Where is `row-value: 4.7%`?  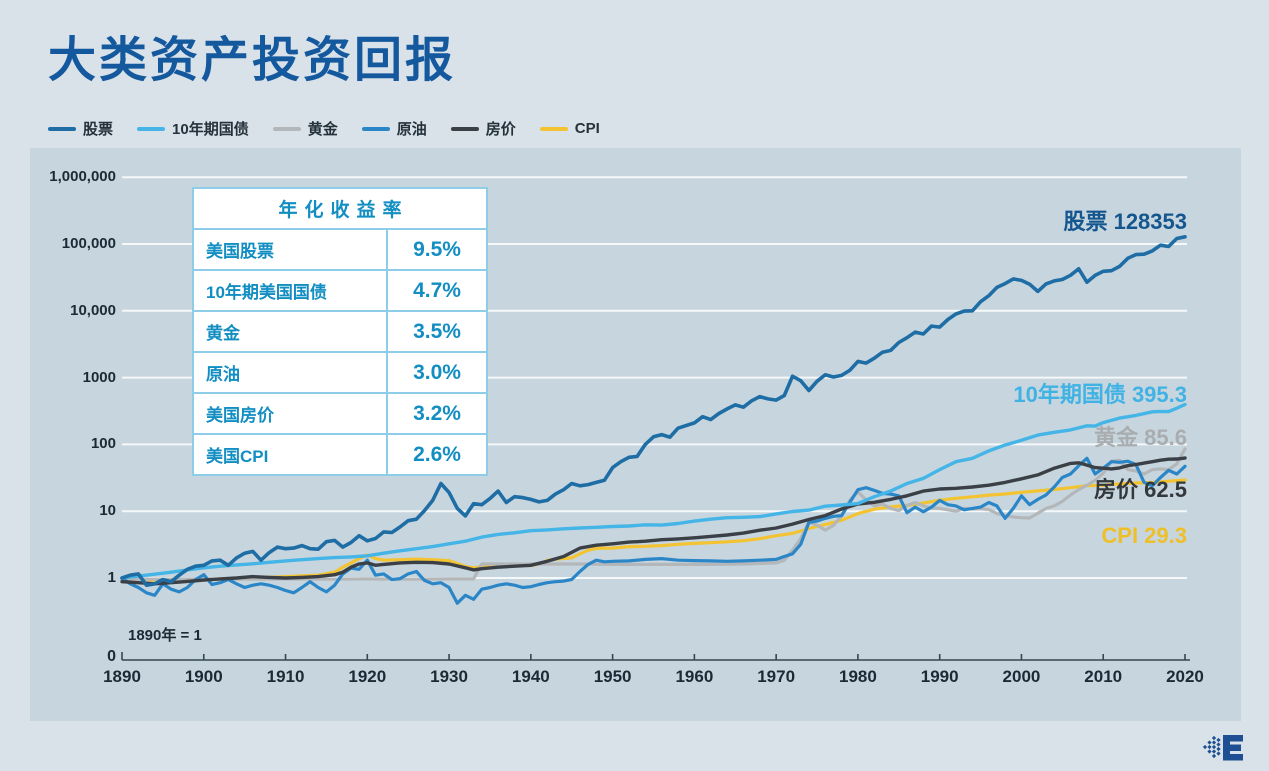 row-value: 4.7% is located at coordinates (437, 290).